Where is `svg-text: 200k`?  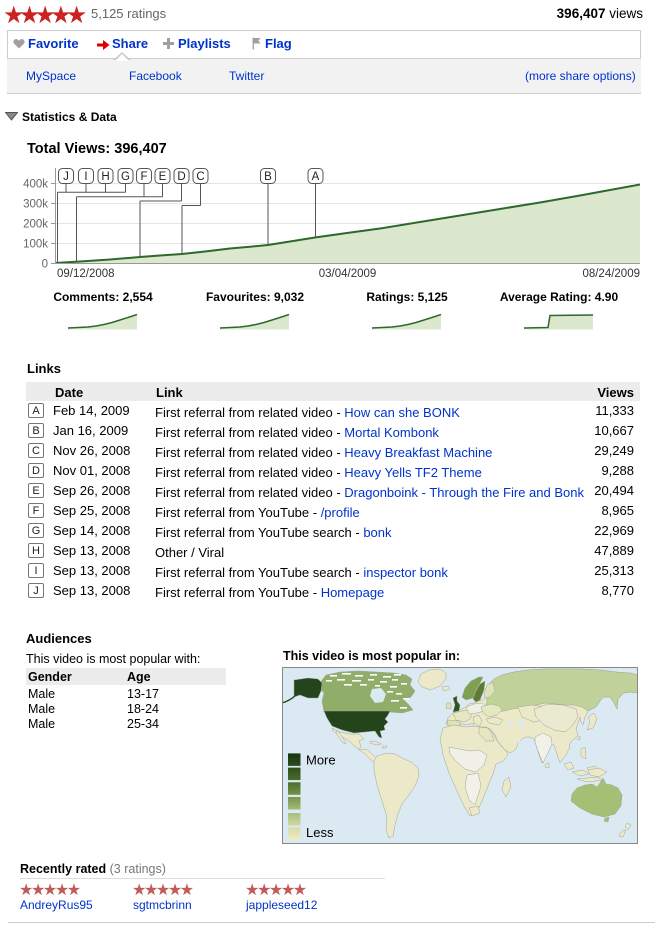
svg-text: 200k is located at coordinates (35, 225).